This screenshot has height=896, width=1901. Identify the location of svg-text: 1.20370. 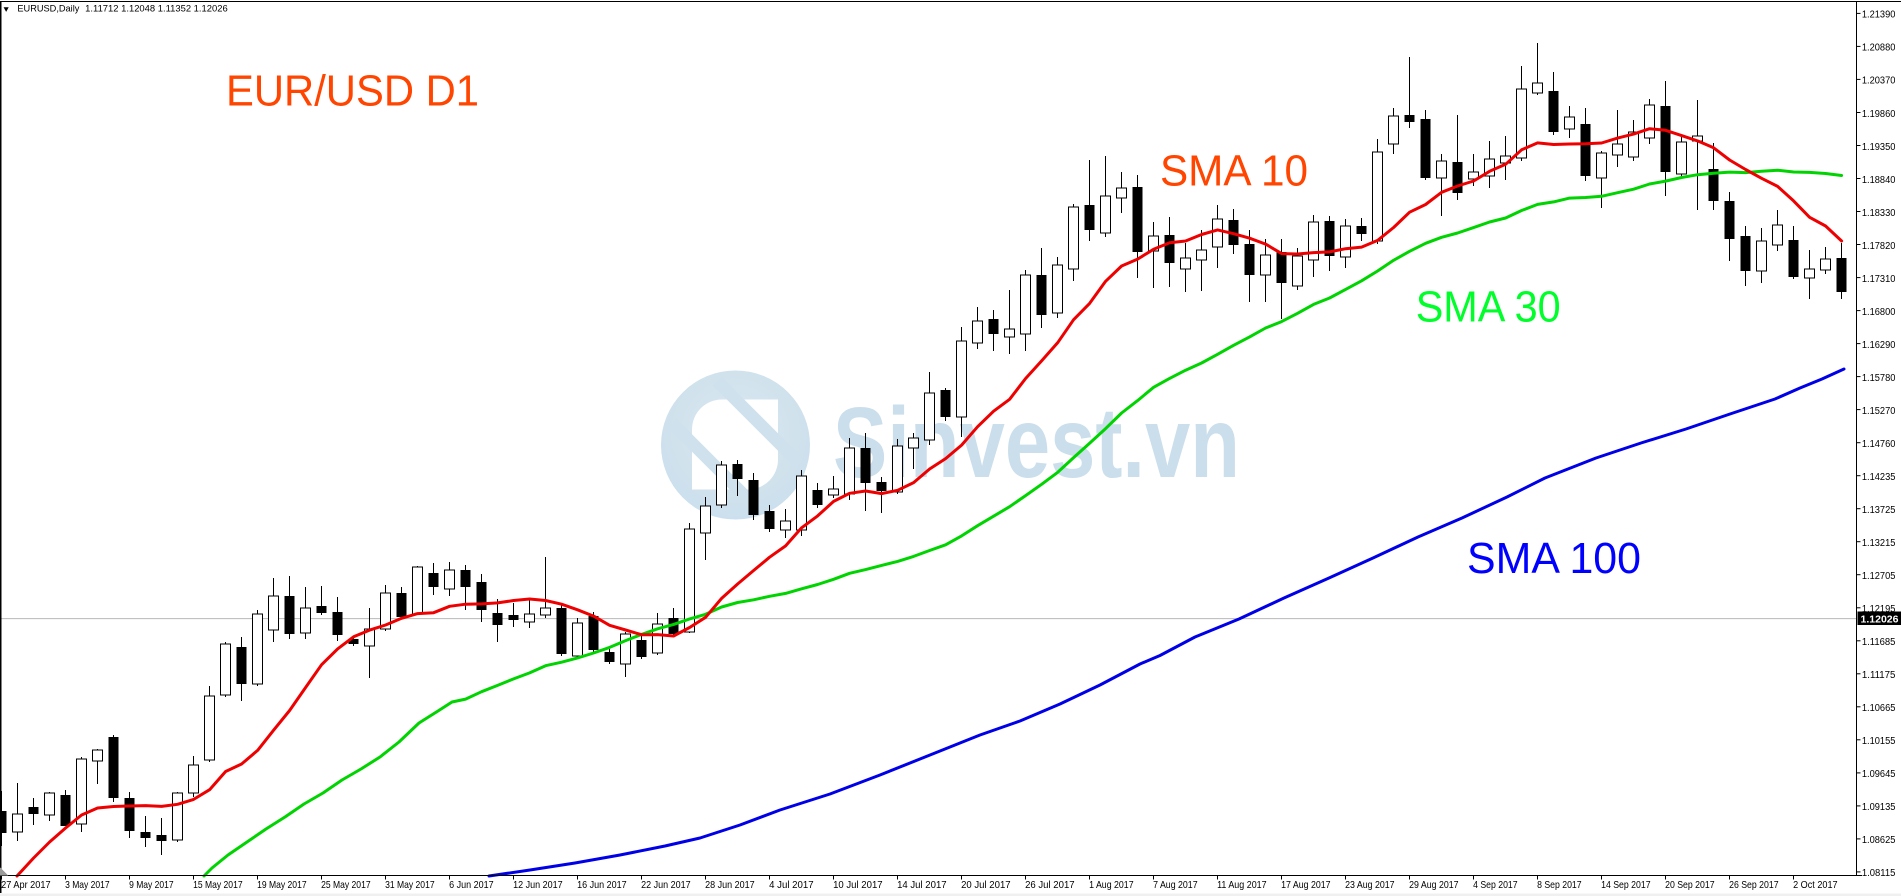
(1879, 81).